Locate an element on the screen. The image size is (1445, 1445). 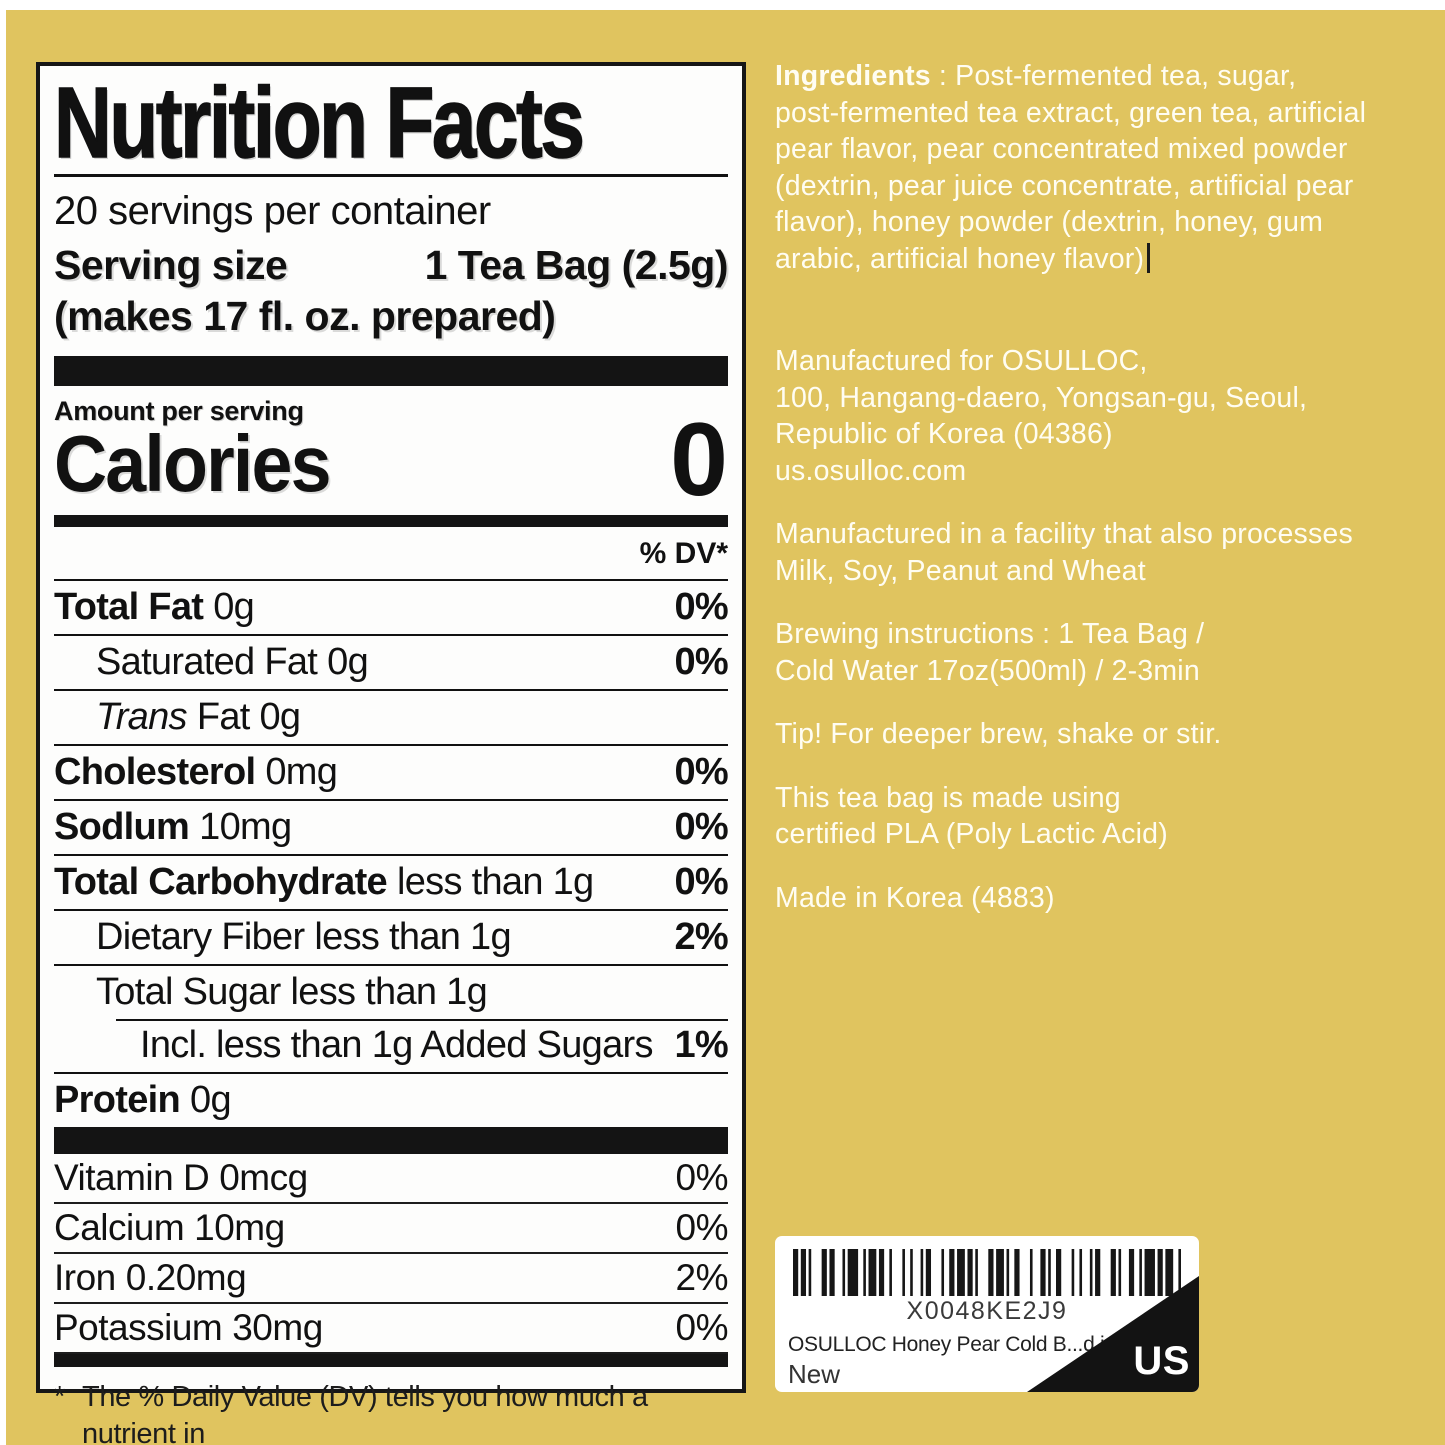
nutrition-facts-title: Nutrition Facts is located at coordinates (319, 123).